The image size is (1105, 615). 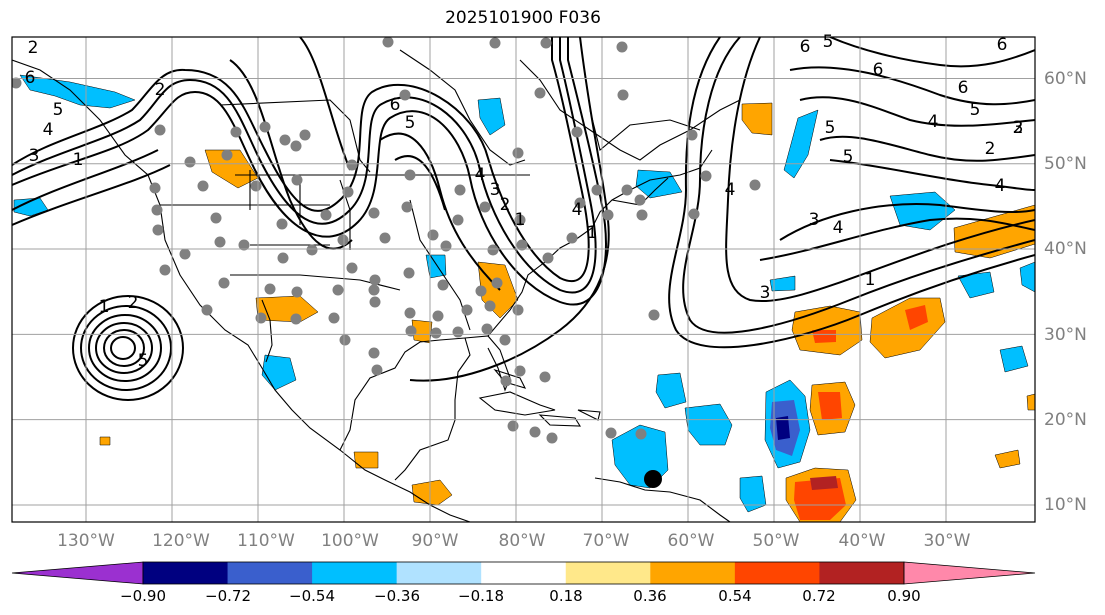 I want to click on colorbar, so click(x=523, y=573).